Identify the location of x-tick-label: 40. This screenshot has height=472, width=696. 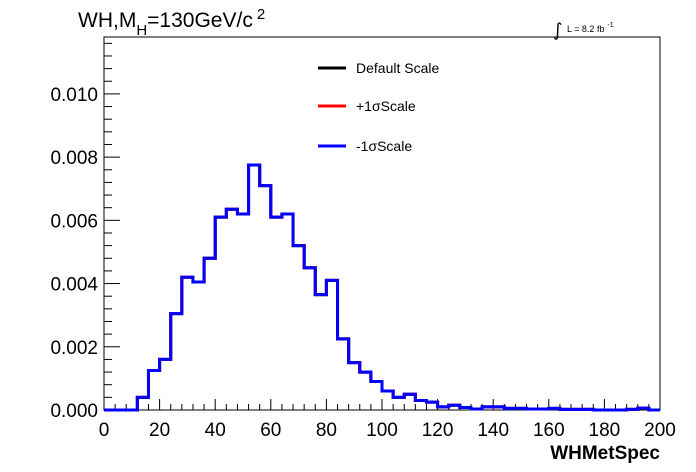
(215, 430).